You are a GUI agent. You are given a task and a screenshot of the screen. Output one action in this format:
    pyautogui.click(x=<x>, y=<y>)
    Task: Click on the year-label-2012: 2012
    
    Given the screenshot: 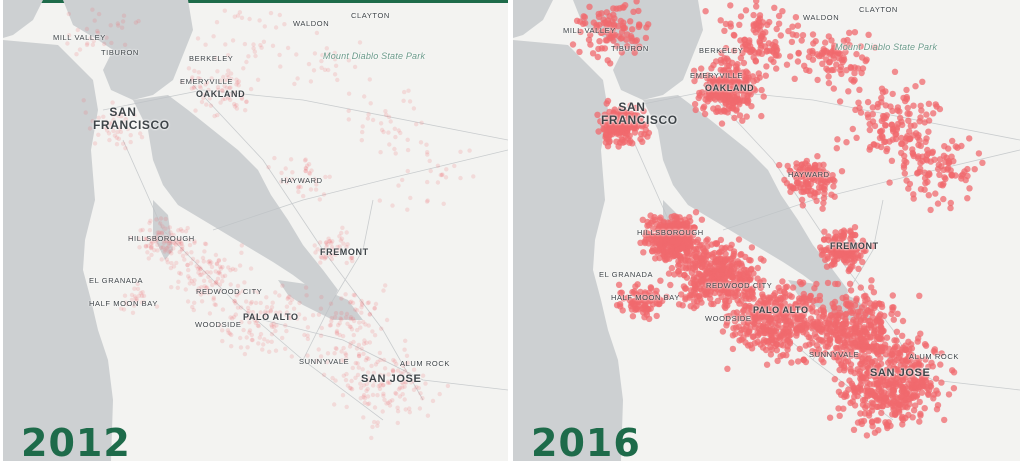 What is the action you would take?
    pyautogui.click(x=76, y=441)
    